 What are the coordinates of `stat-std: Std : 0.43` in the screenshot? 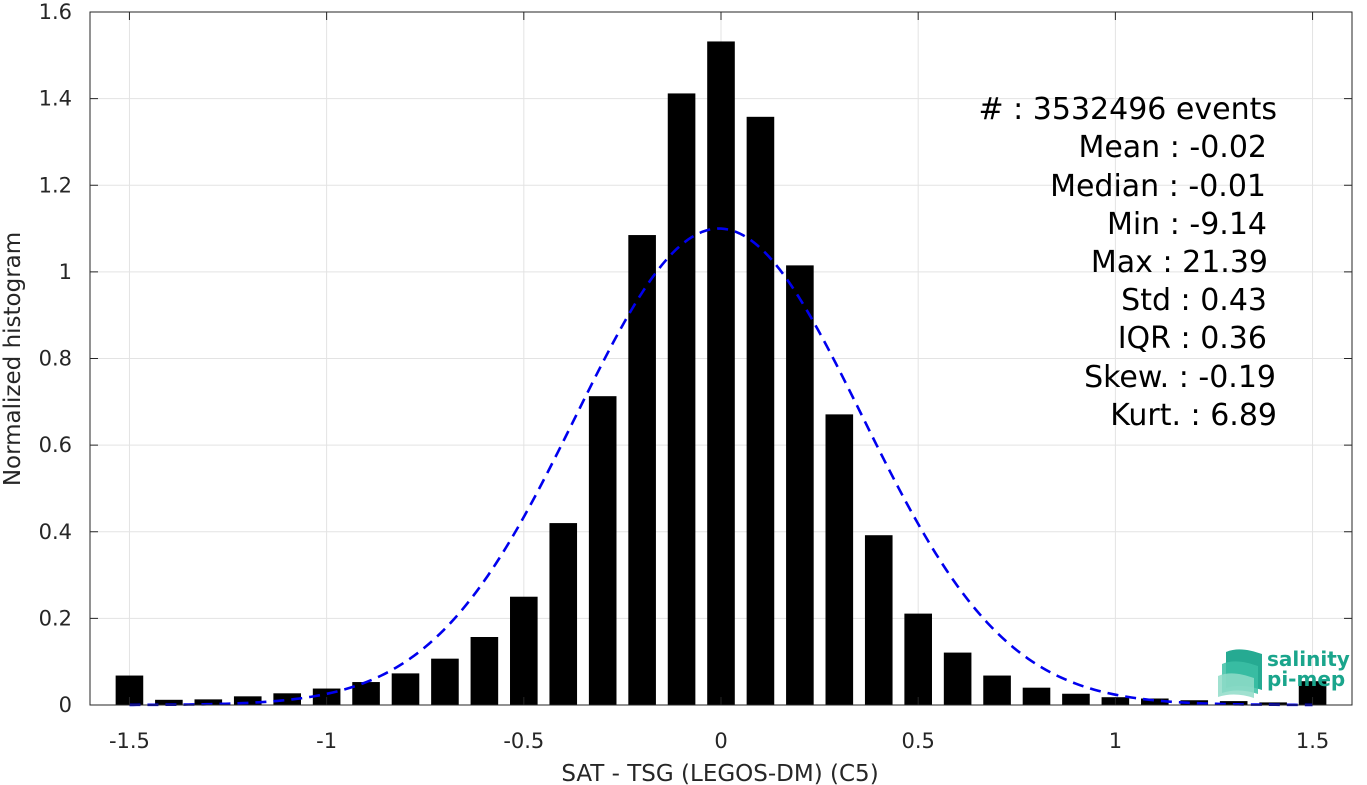 It's located at (1194, 300).